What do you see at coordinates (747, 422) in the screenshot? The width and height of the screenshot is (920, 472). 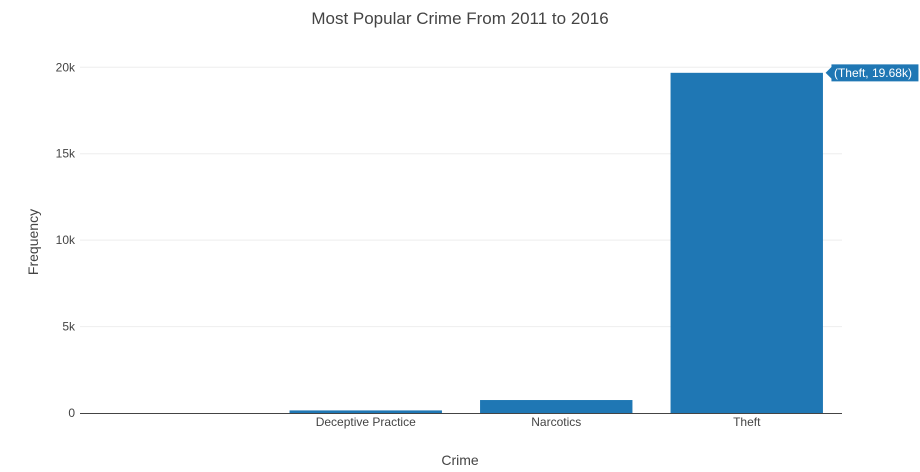 I see `x-tick-label: Theft` at bounding box center [747, 422].